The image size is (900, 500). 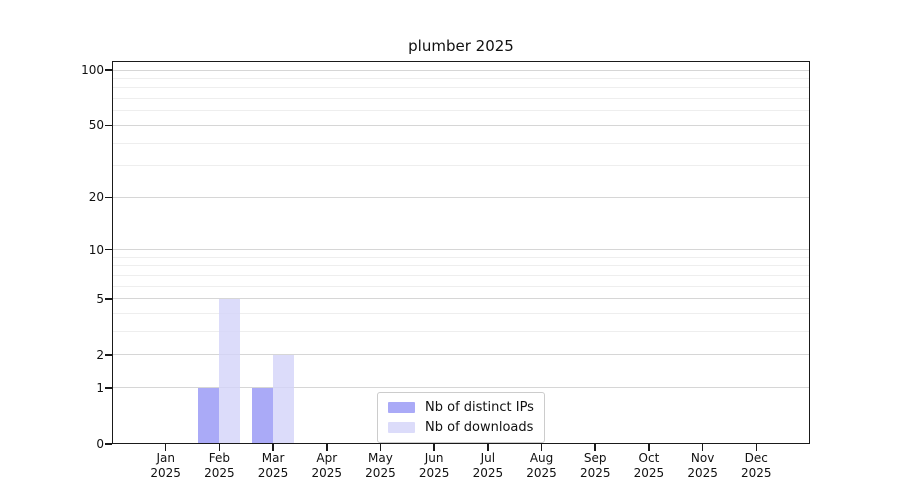 What do you see at coordinates (756, 465) in the screenshot?
I see `x-tick-label: Dec 2025` at bounding box center [756, 465].